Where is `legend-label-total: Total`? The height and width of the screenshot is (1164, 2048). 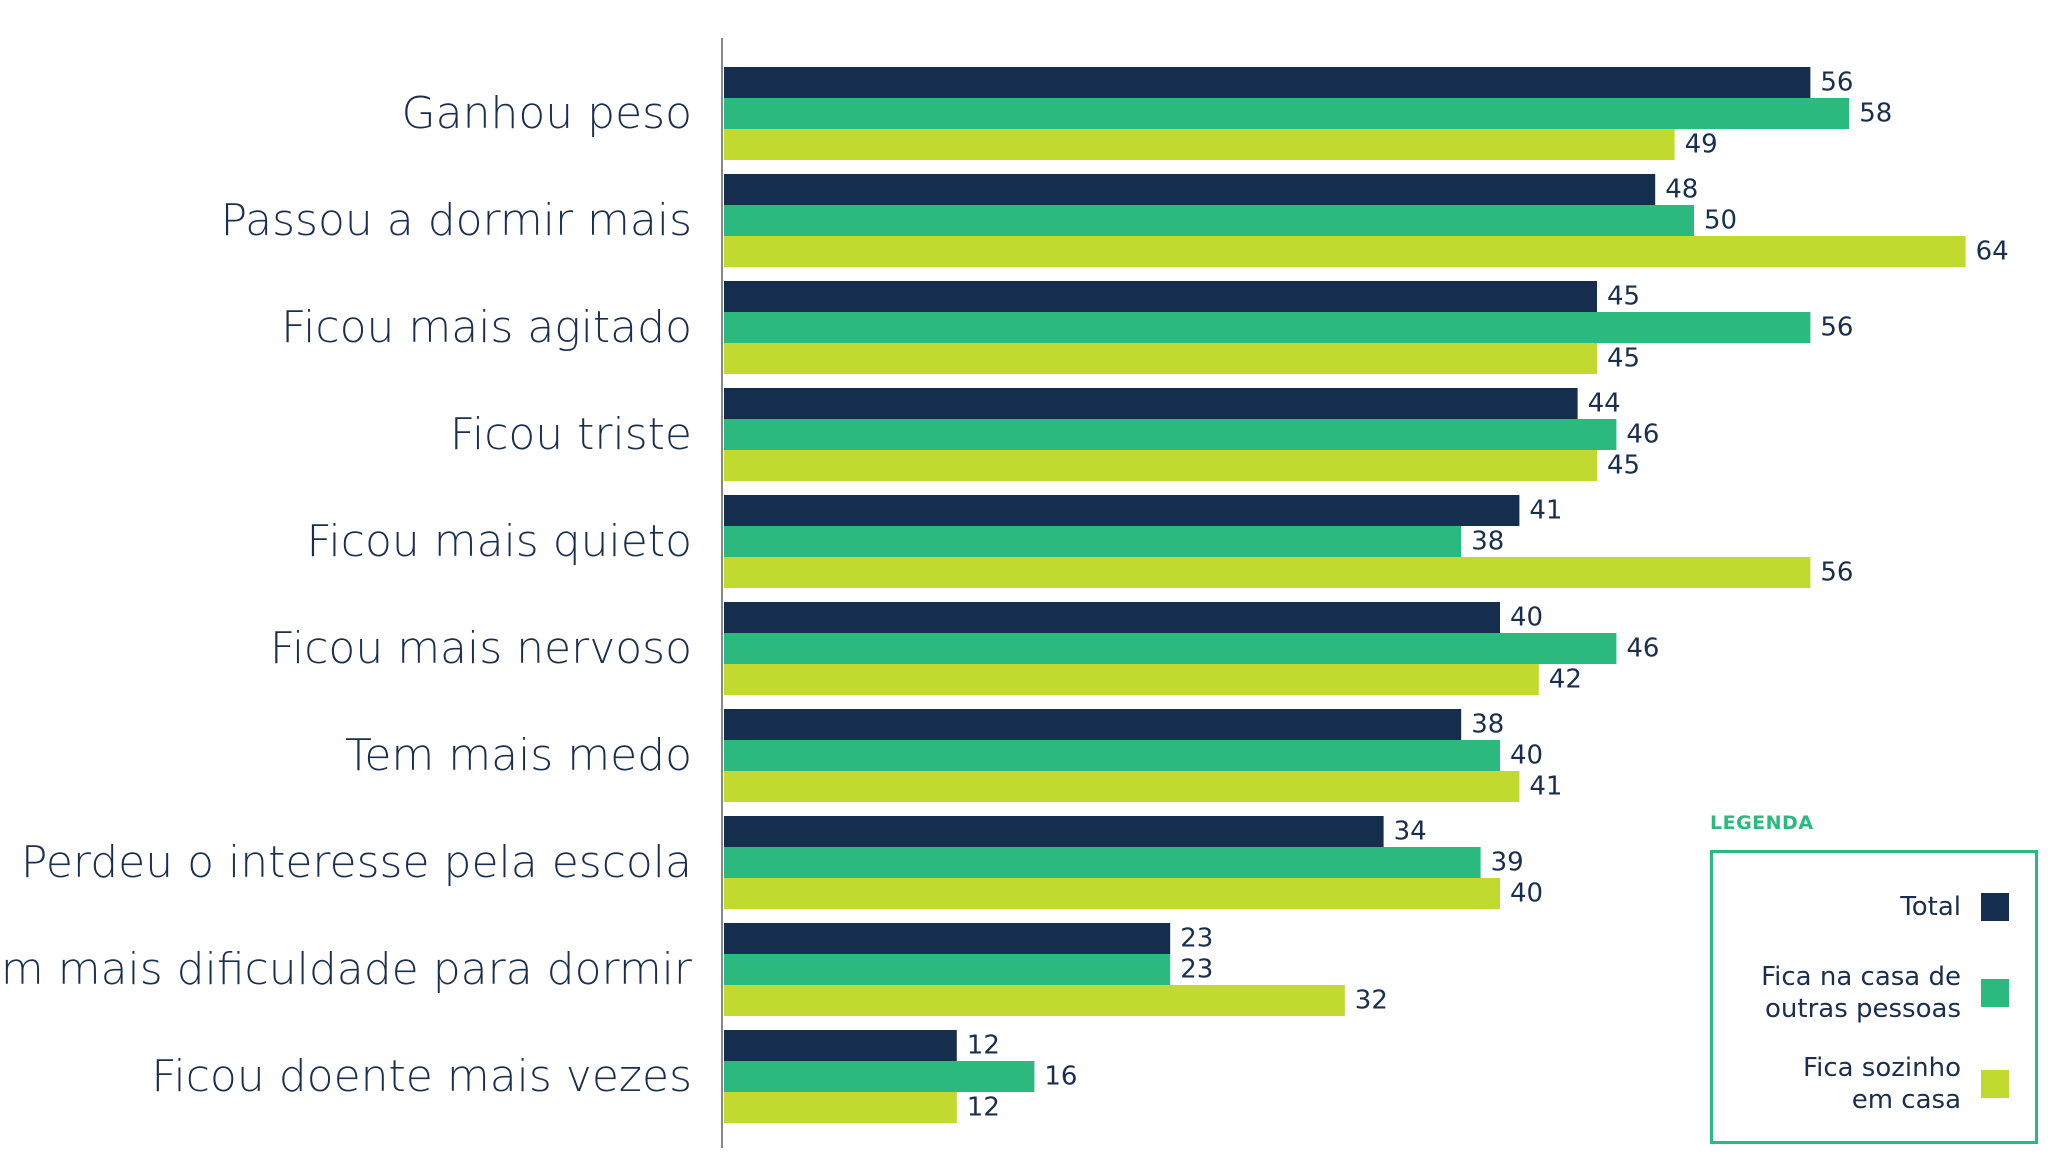 legend-label-total: Total is located at coordinates (1930, 907).